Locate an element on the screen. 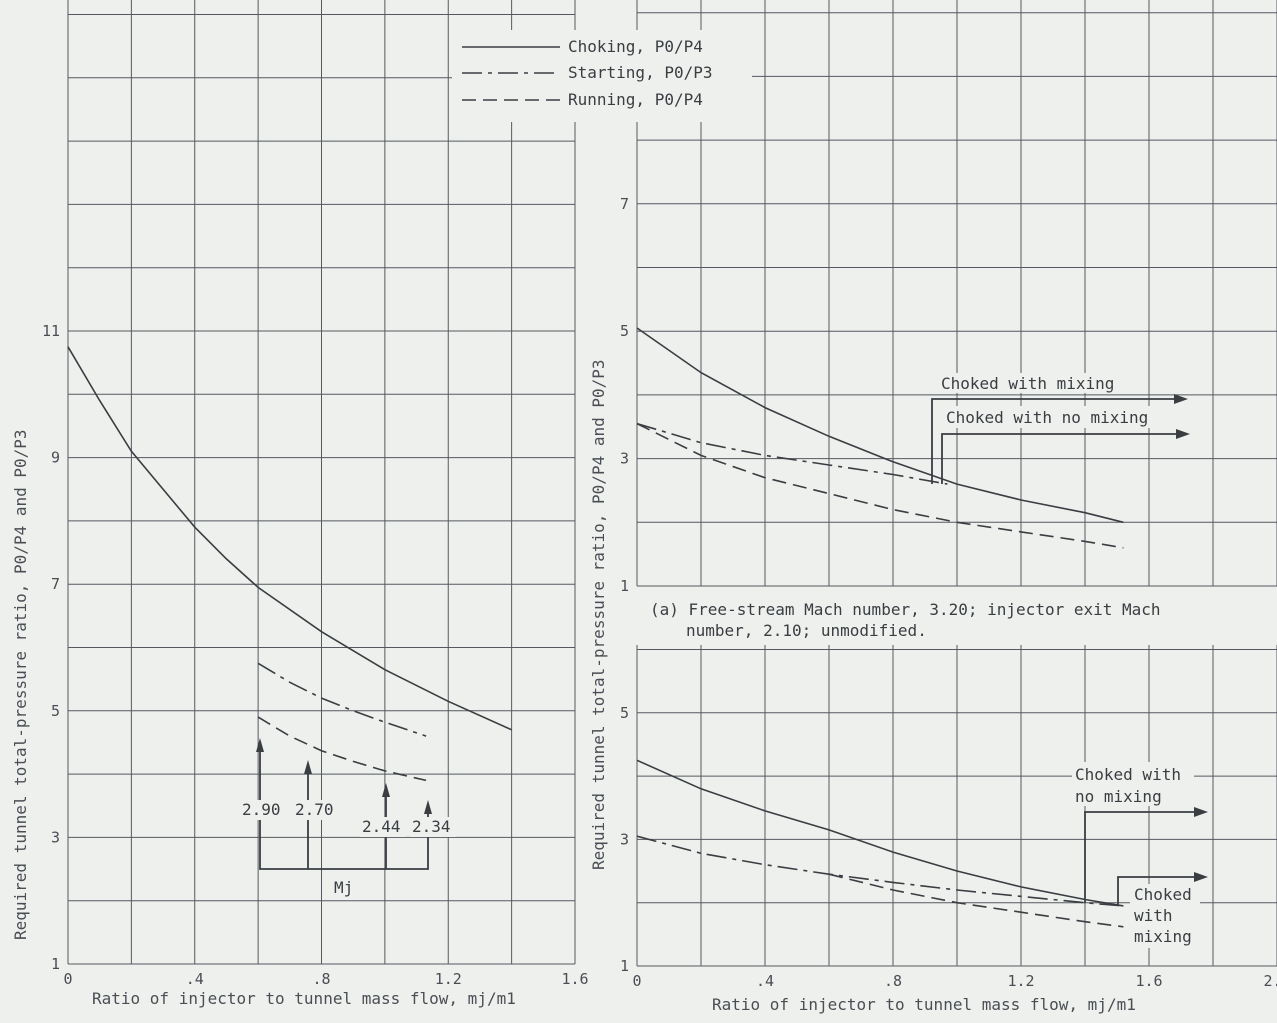  left-xtick-label: 1.6 is located at coordinates (574, 979).